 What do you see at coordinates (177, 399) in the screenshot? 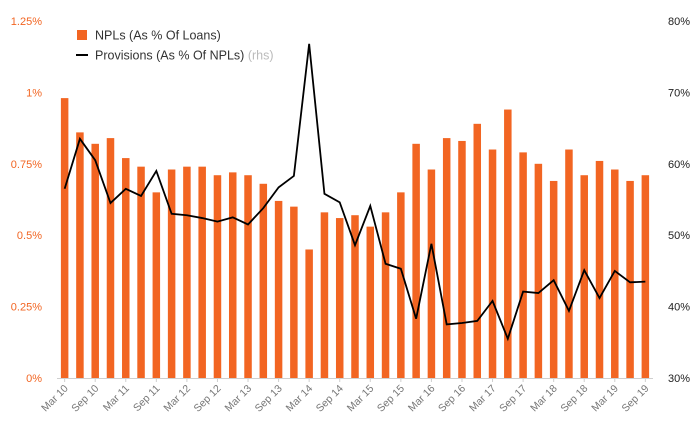
I see `x-tick-label: Mar 12` at bounding box center [177, 399].